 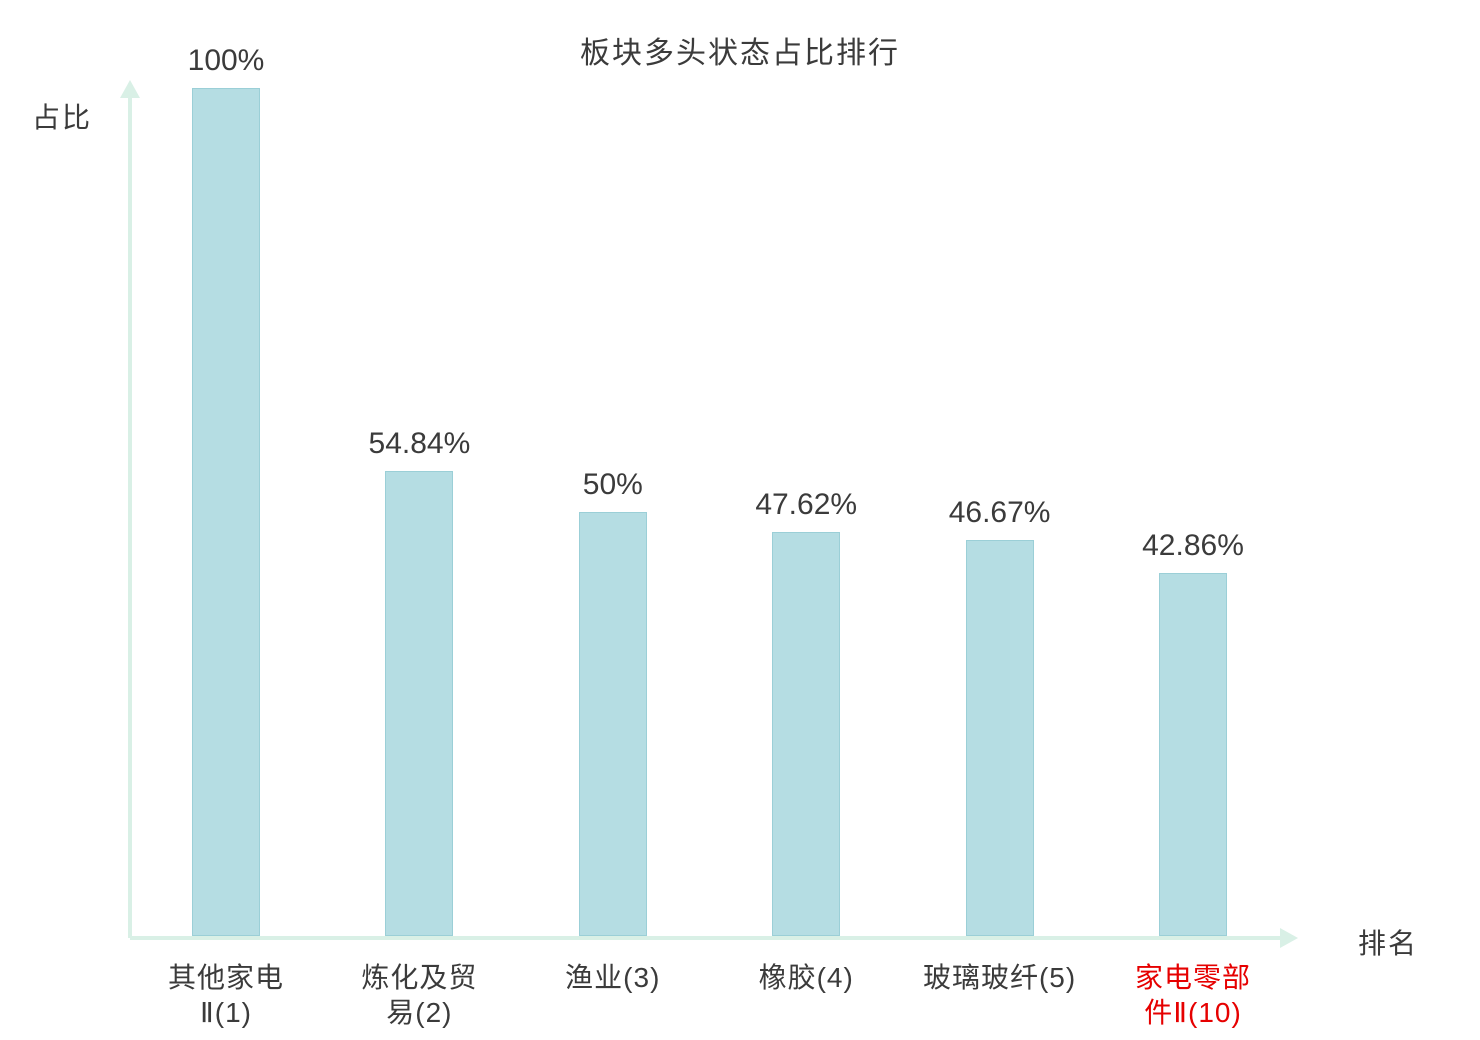 I want to click on x-axis-arrow-icon, so click(x=1289, y=938).